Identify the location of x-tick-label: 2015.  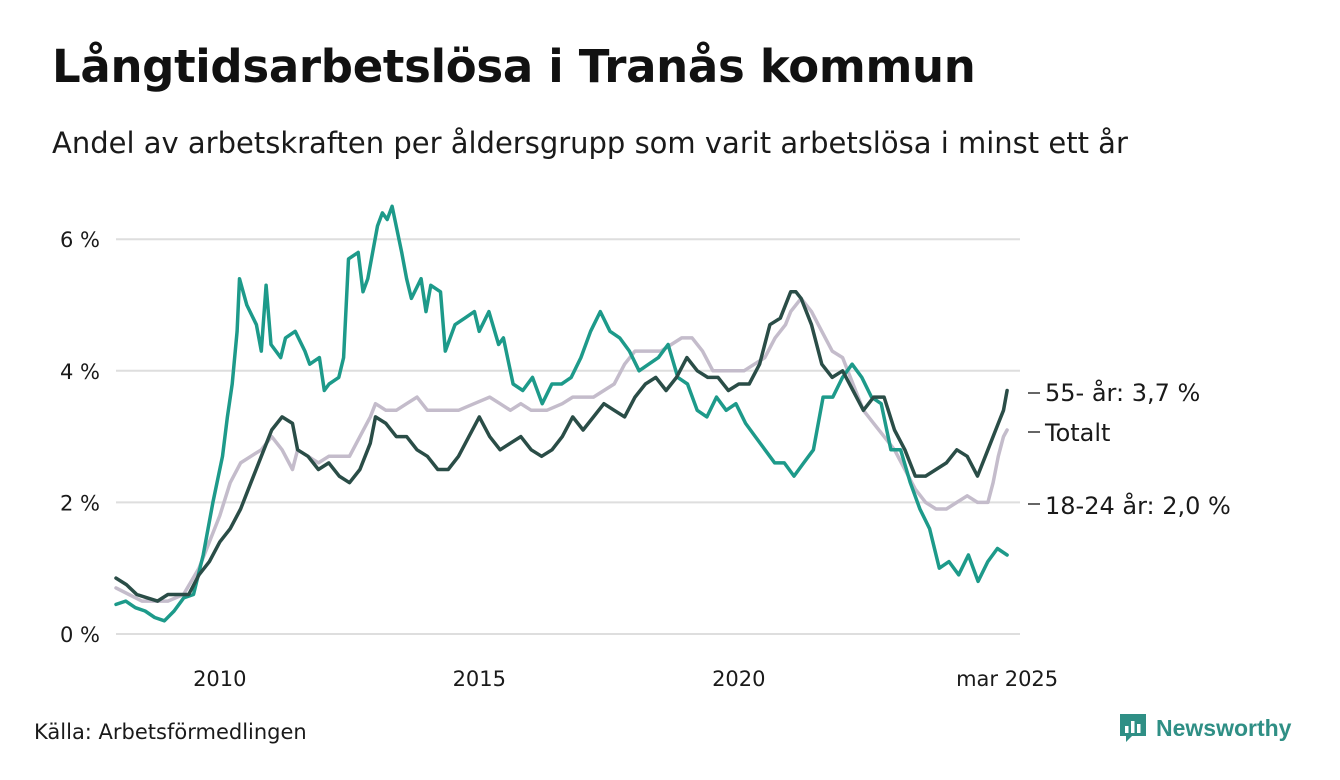
(479, 679).